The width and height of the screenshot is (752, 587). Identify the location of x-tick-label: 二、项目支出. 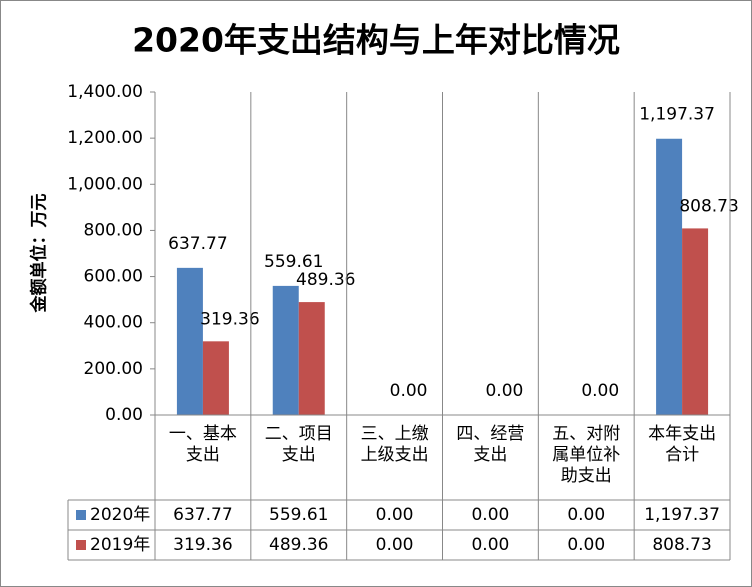
(298, 444).